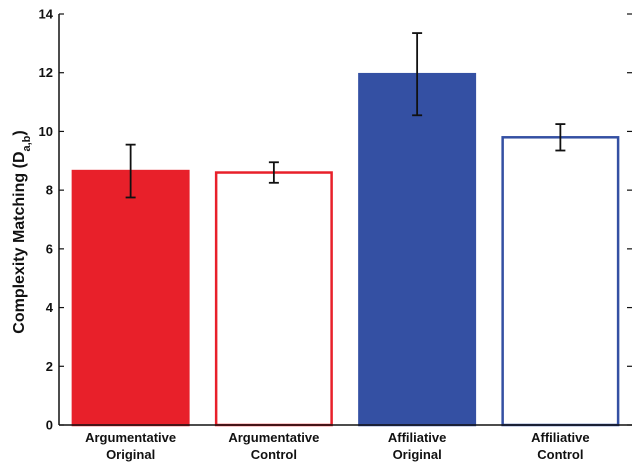  I want to click on y-tick-label-6: 12, so click(46, 72).